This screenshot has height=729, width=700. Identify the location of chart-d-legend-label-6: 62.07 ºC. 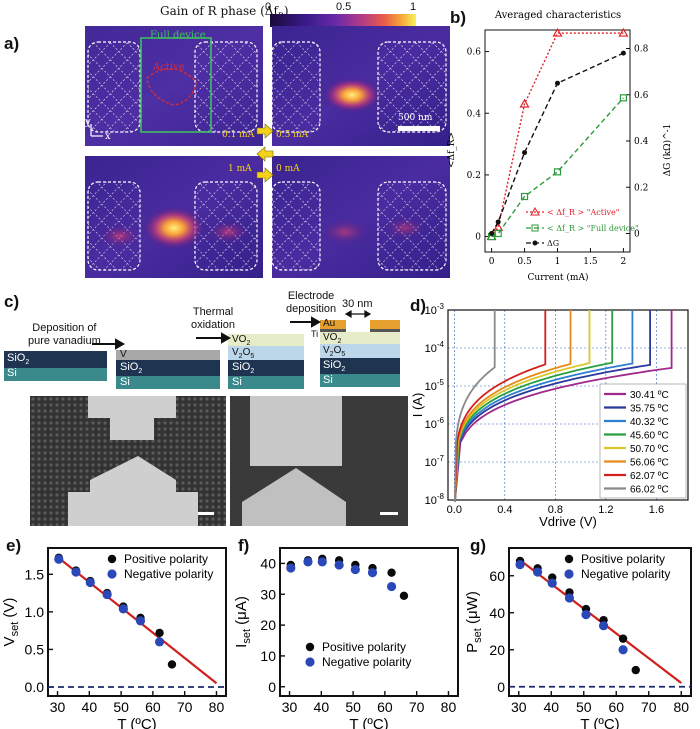
(649, 476).